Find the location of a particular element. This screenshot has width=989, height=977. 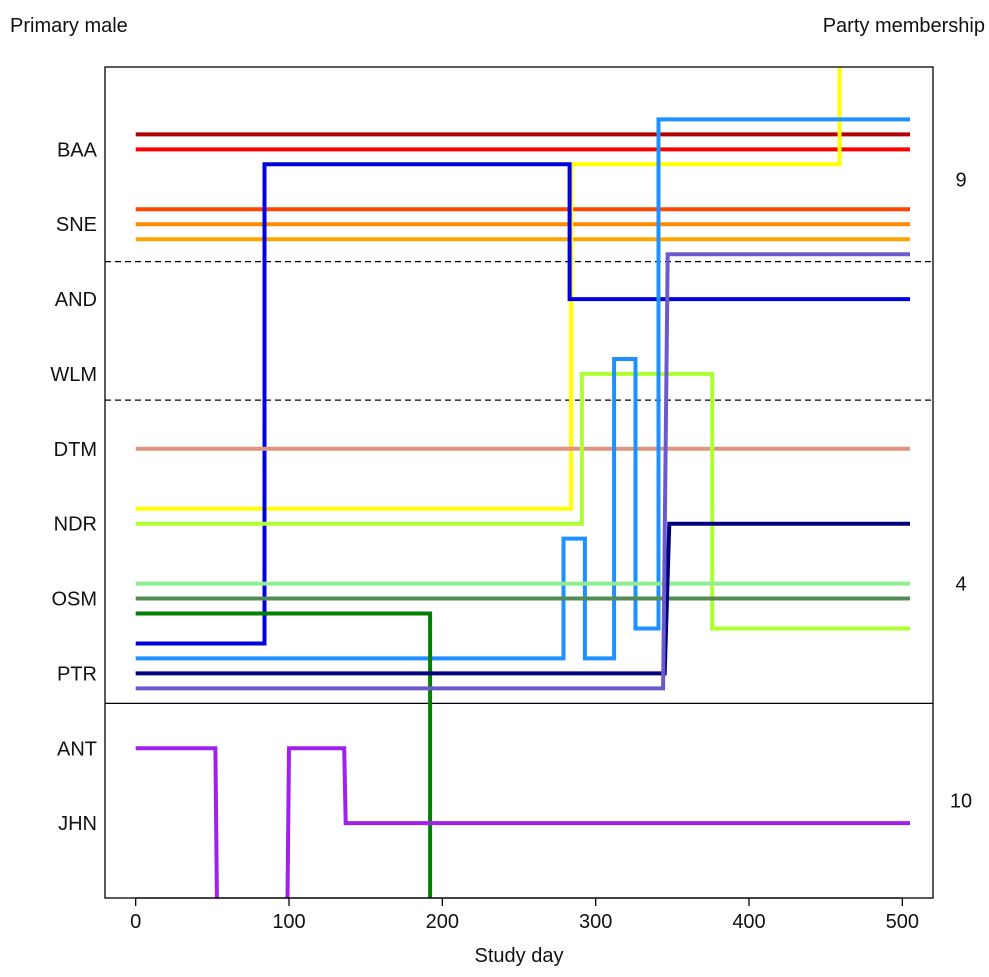

y-tick-label: OSM is located at coordinates (74, 600).